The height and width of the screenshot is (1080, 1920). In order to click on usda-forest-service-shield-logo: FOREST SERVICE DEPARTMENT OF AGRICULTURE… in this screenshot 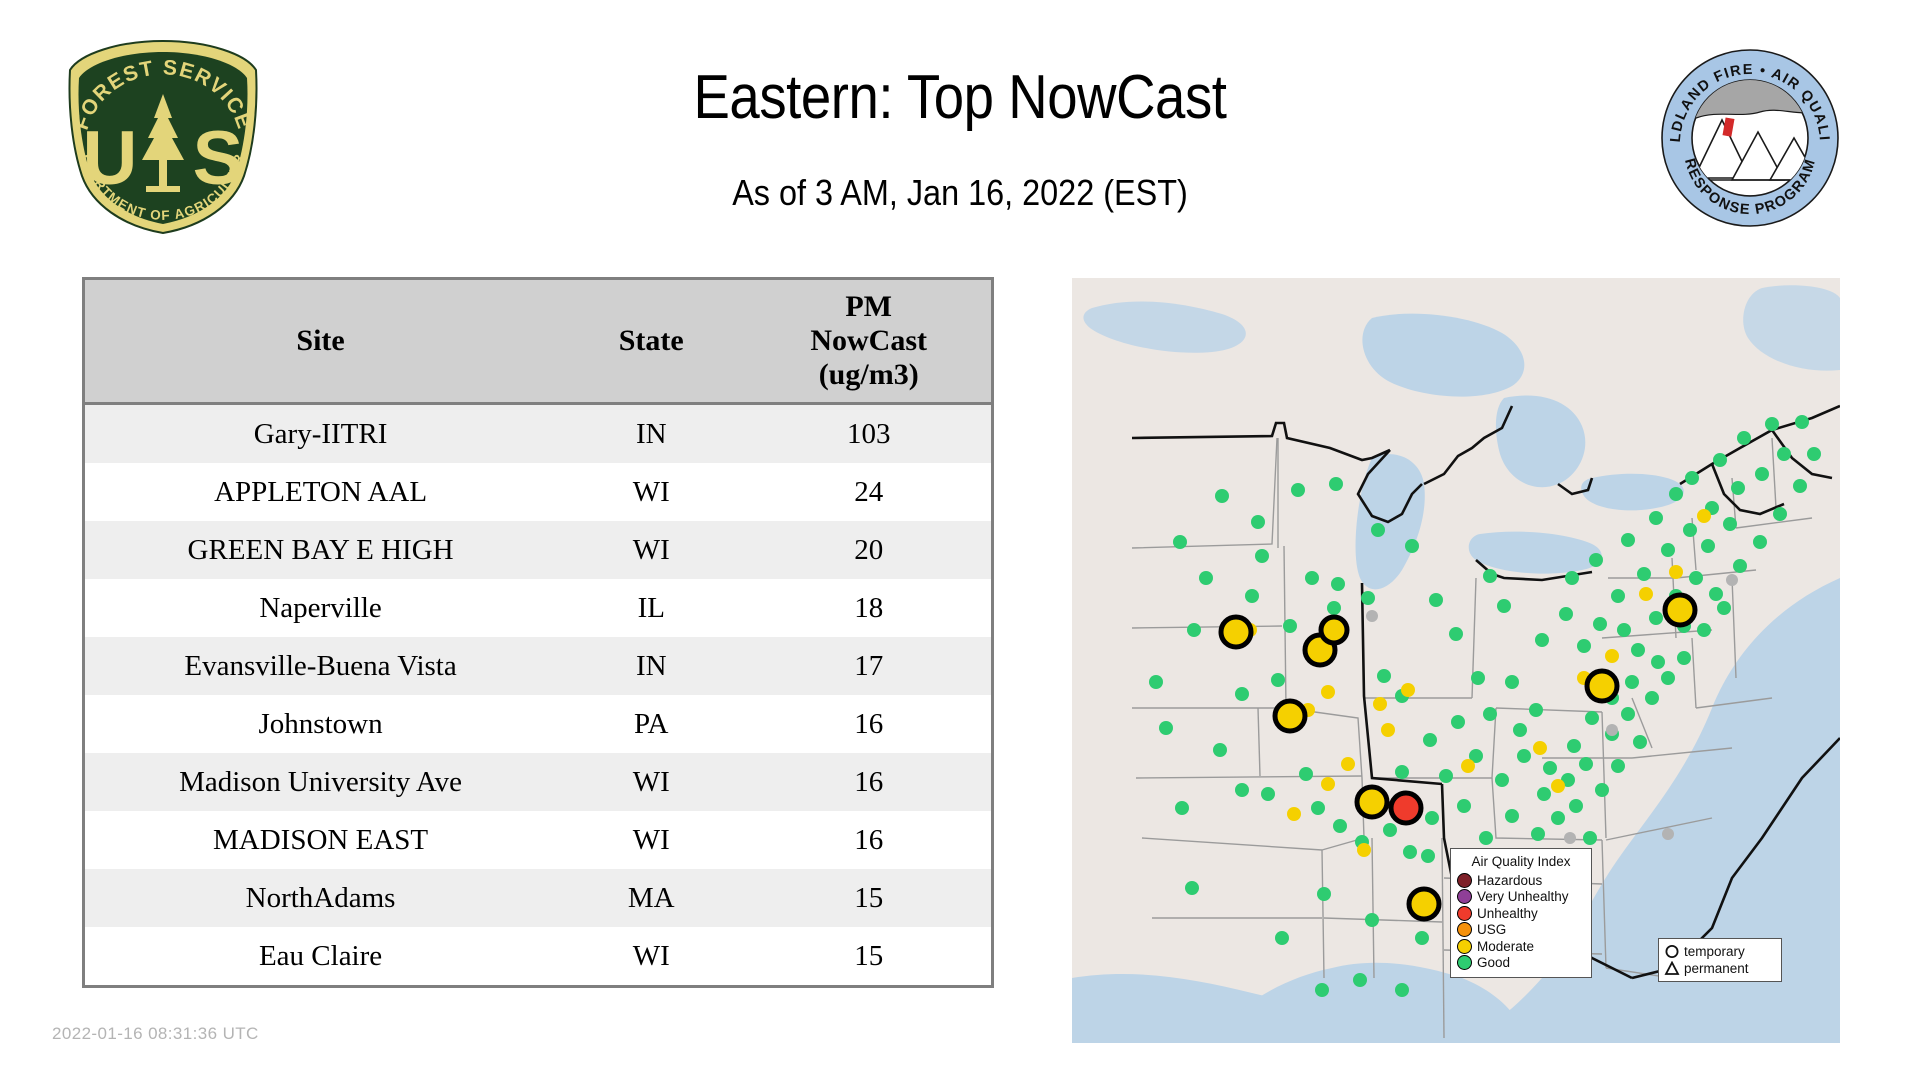, I will do `click(160, 130)`.